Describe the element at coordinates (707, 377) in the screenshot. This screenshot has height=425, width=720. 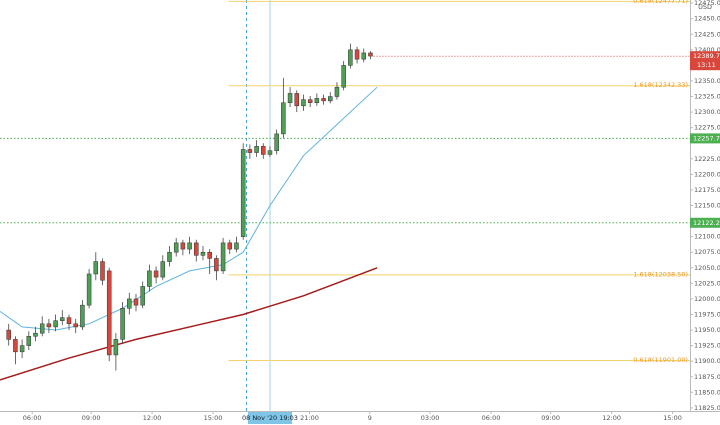
I see `y-tick-label: 11875.00` at that location.